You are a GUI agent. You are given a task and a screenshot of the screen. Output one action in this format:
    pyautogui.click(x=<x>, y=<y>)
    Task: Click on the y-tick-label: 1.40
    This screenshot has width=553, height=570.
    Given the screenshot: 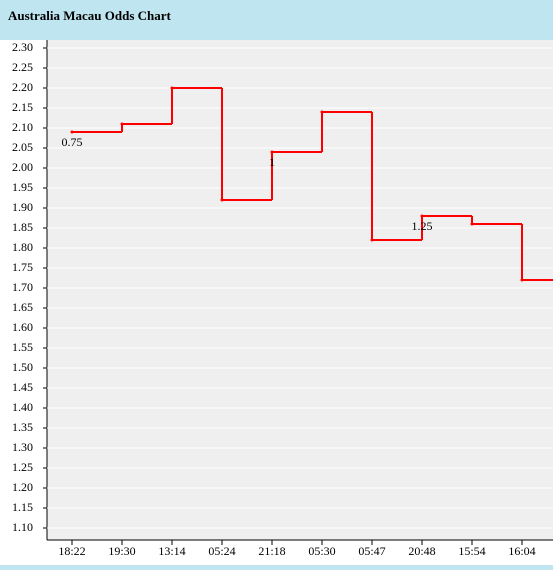 What is the action you would take?
    pyautogui.click(x=22, y=407)
    